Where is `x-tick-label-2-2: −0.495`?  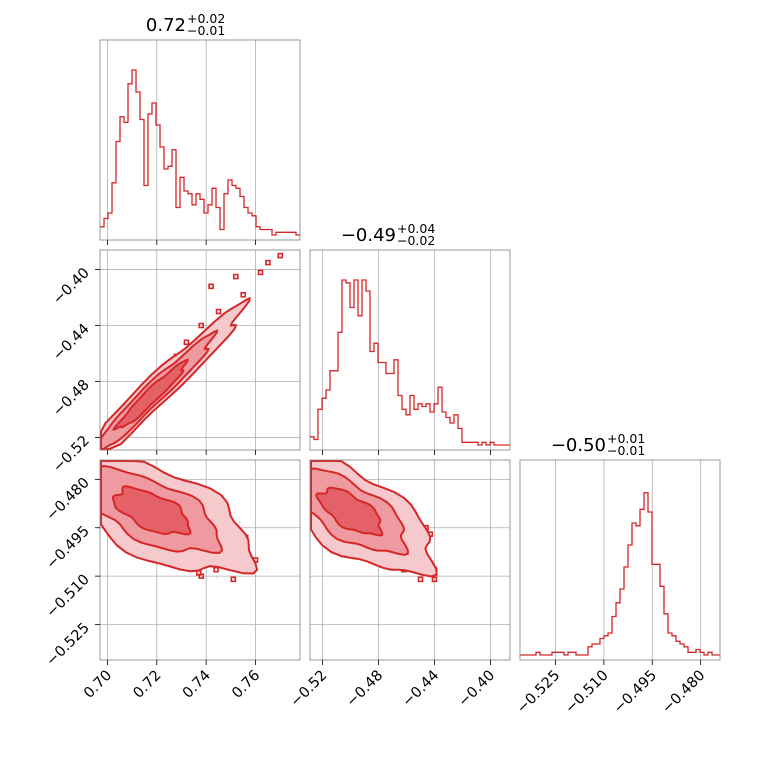 x-tick-label-2-2: −0.495 is located at coordinates (635, 692).